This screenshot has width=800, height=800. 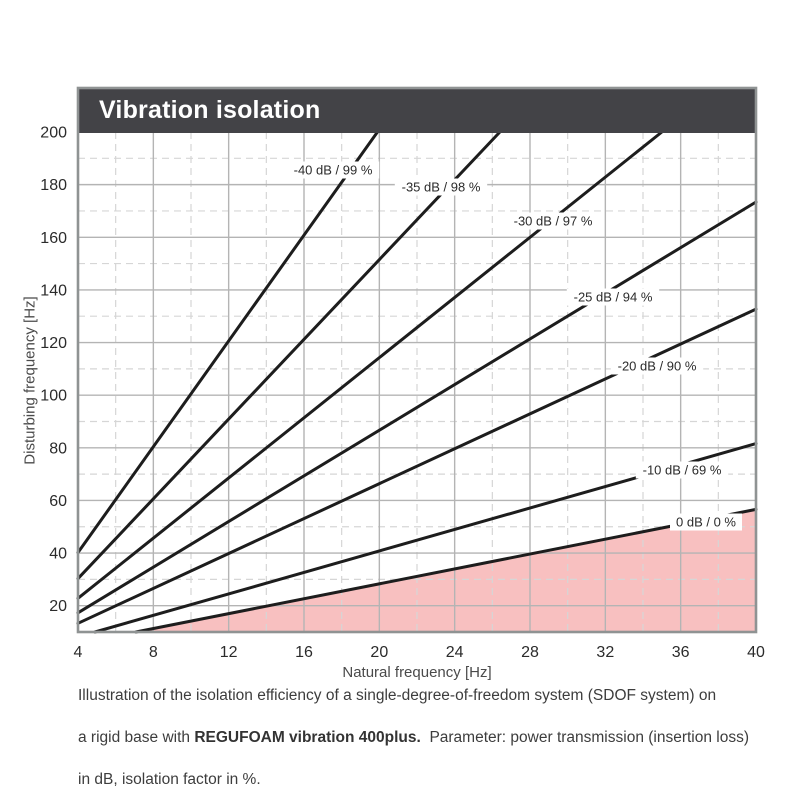 What do you see at coordinates (58, 501) in the screenshot?
I see `y-tick-label: 60` at bounding box center [58, 501].